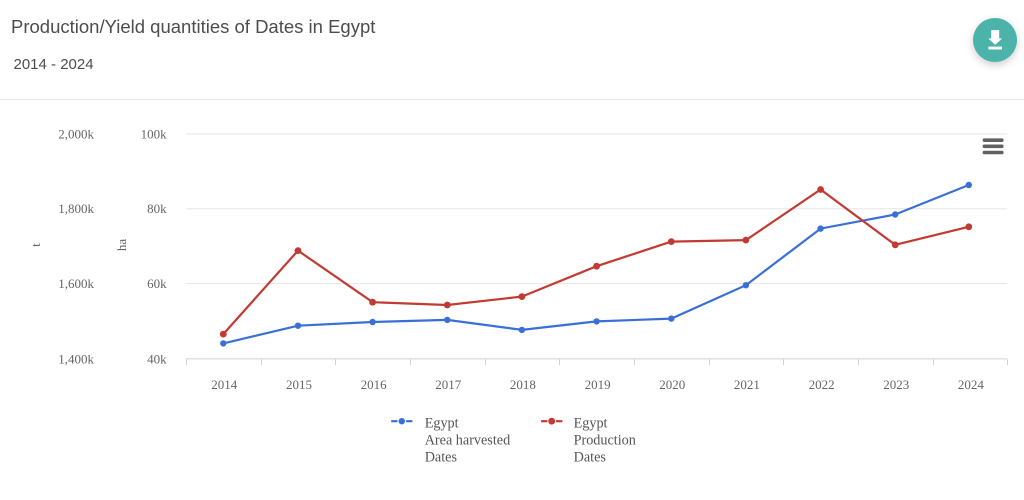  Describe the element at coordinates (157, 358) in the screenshot. I see `svg-text: 40k` at that location.